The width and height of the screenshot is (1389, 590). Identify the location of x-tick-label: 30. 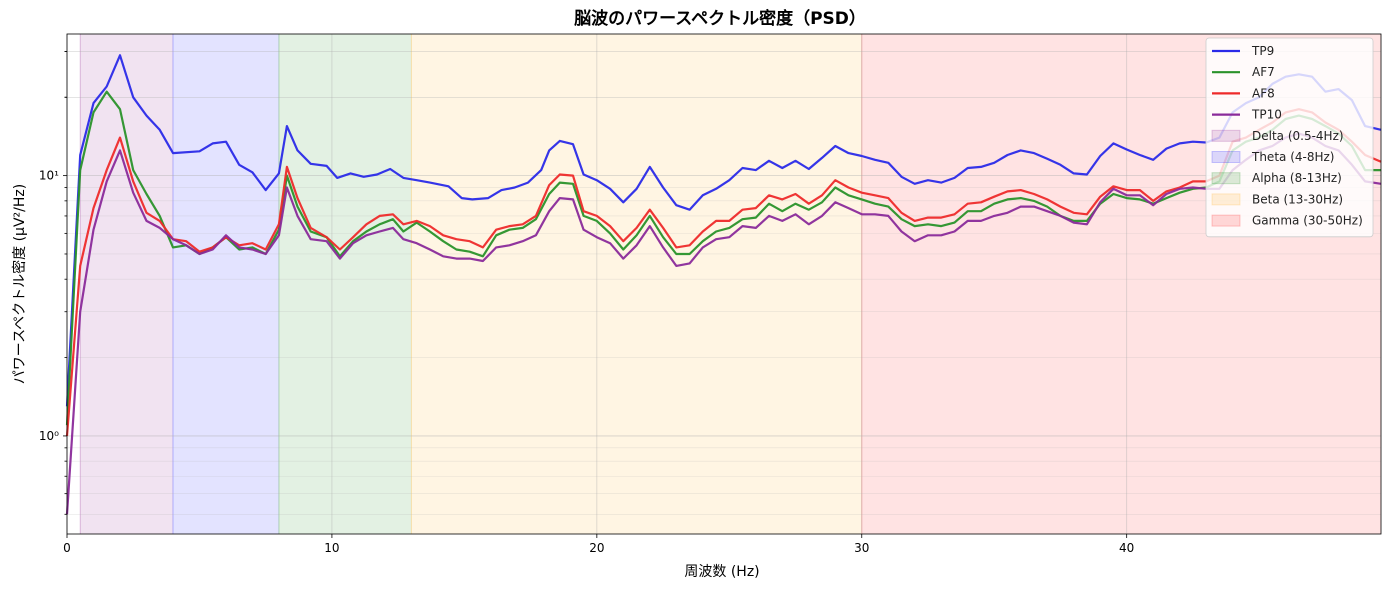
(861, 548).